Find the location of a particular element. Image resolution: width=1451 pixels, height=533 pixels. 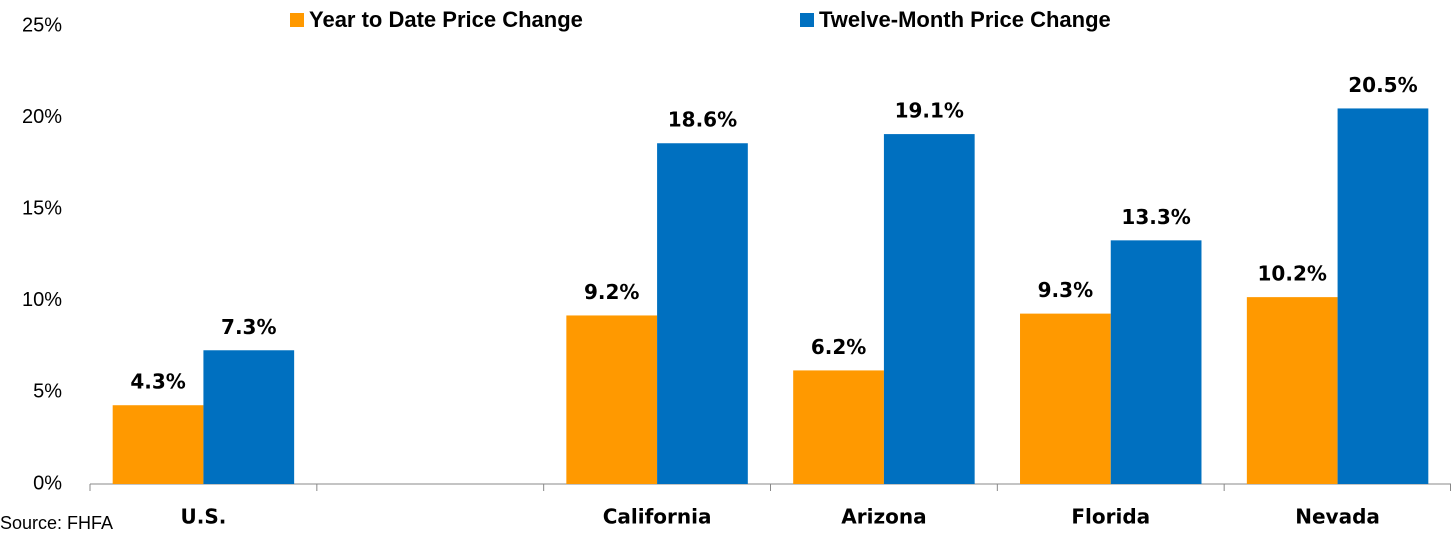

data-label: 9.3% is located at coordinates (1065, 290).